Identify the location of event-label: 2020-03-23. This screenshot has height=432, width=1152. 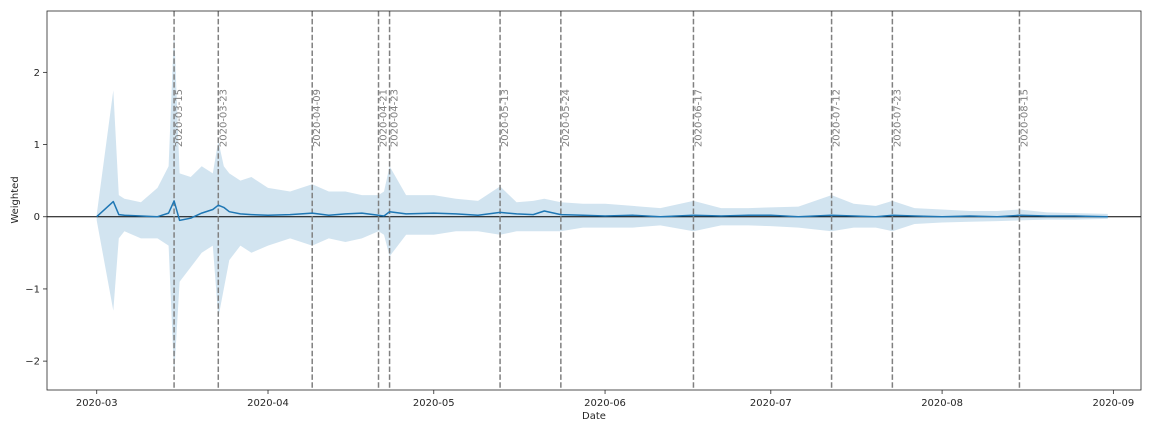
(223, 118).